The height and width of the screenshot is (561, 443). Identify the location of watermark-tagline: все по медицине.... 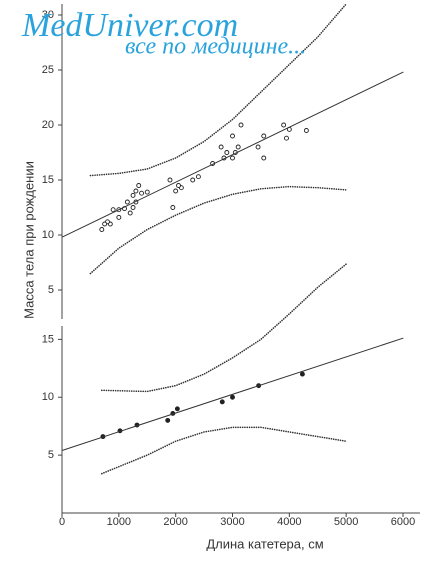
(215, 47).